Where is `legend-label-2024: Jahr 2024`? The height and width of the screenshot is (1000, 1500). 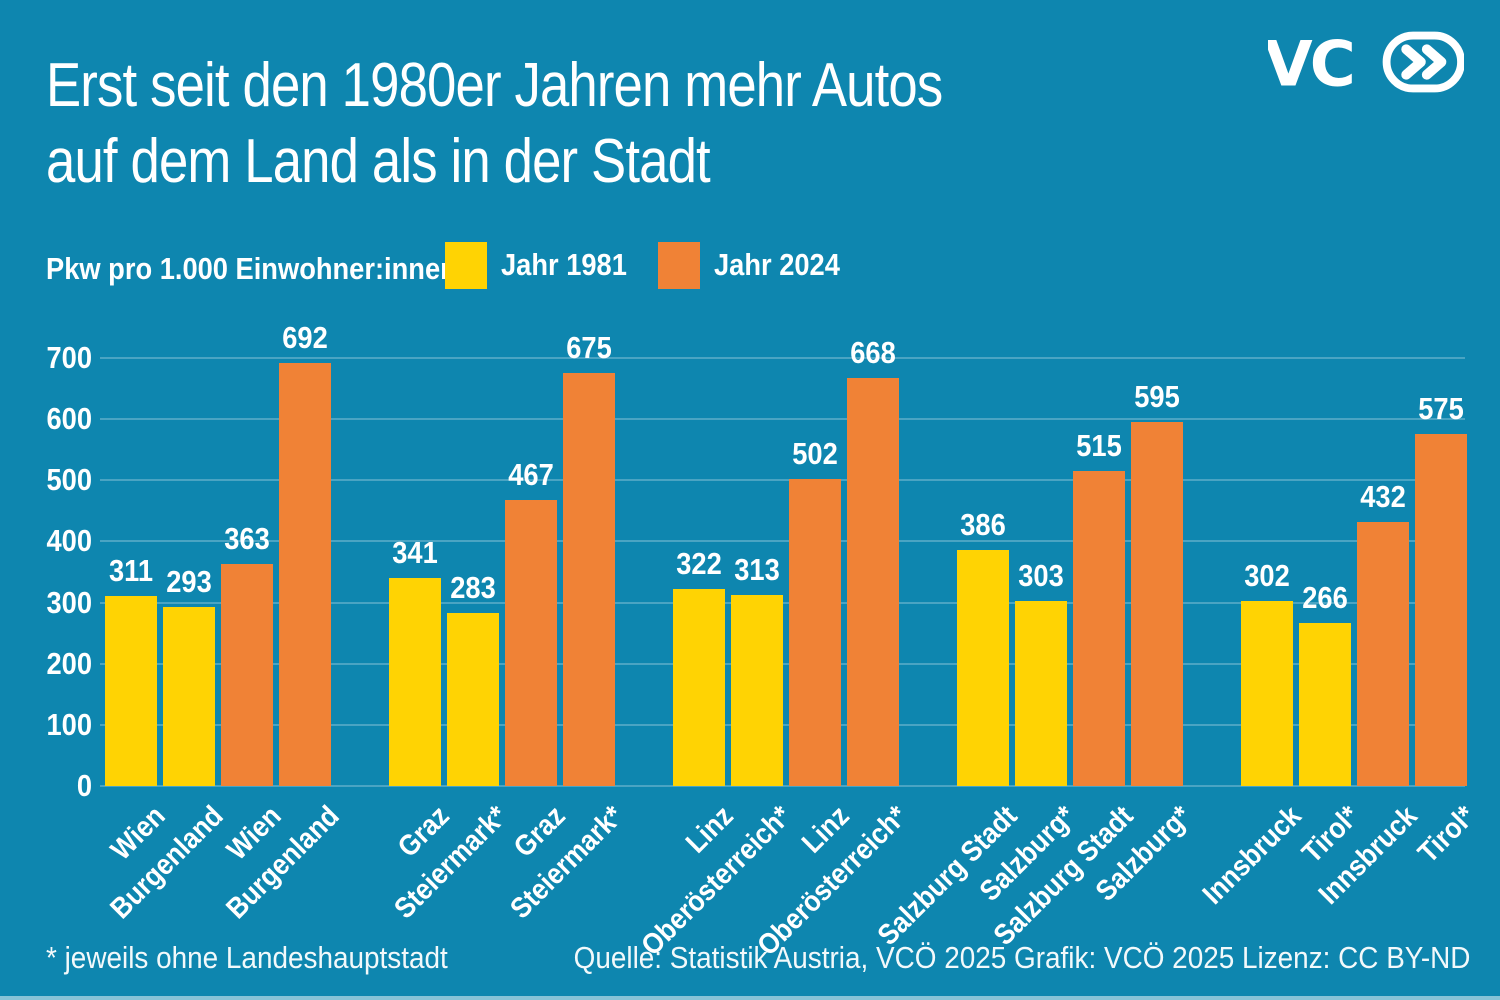
legend-label-2024: Jahr 2024 is located at coordinates (777, 264).